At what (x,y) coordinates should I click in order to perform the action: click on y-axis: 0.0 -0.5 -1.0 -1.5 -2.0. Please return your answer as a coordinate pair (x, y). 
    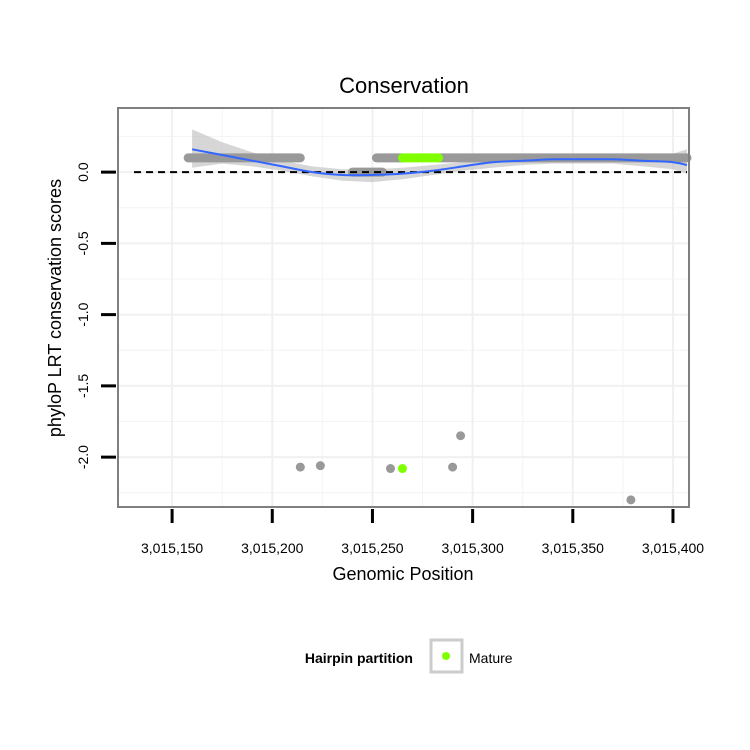
    Looking at the image, I should click on (95, 315).